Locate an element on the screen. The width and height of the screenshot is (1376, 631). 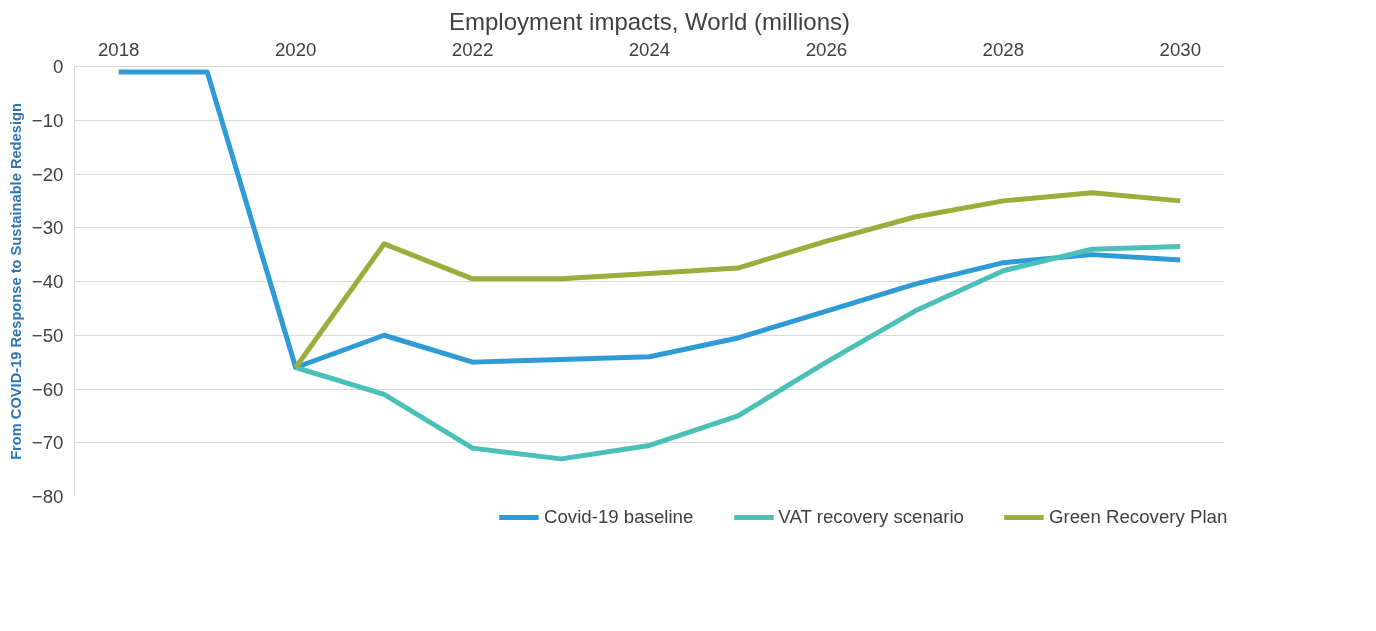
legend-label: VAT recovery scenario is located at coordinates (871, 517).